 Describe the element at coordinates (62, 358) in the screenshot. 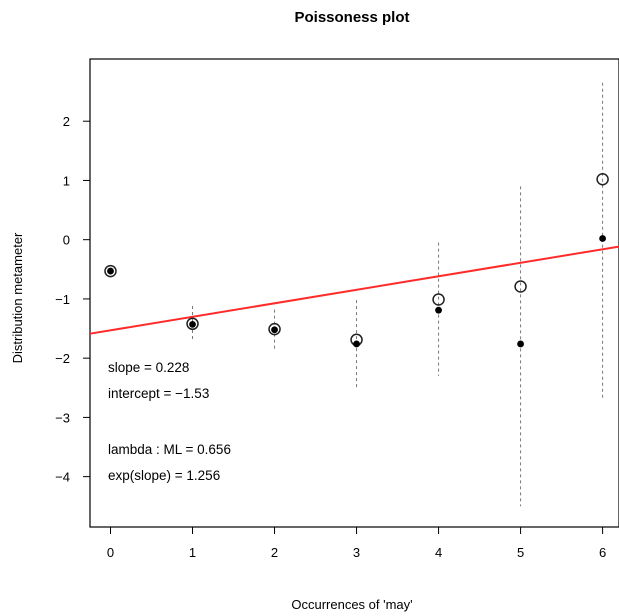

I see `y-tick-label: −2` at that location.